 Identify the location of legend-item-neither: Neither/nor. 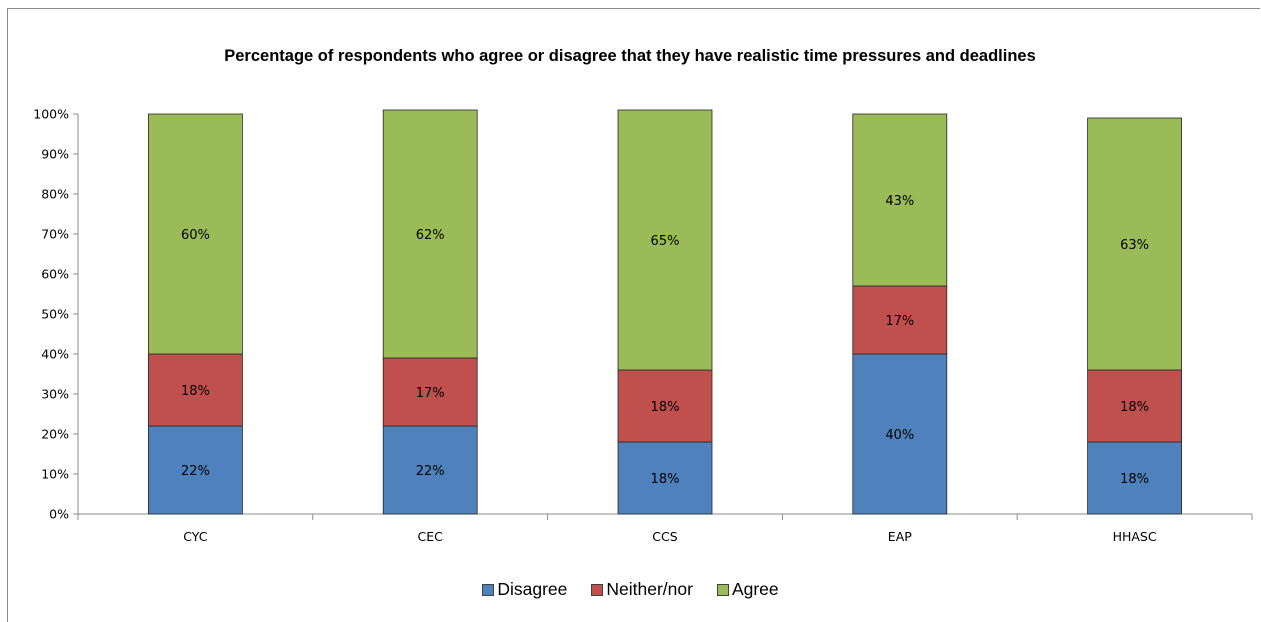
(642, 589).